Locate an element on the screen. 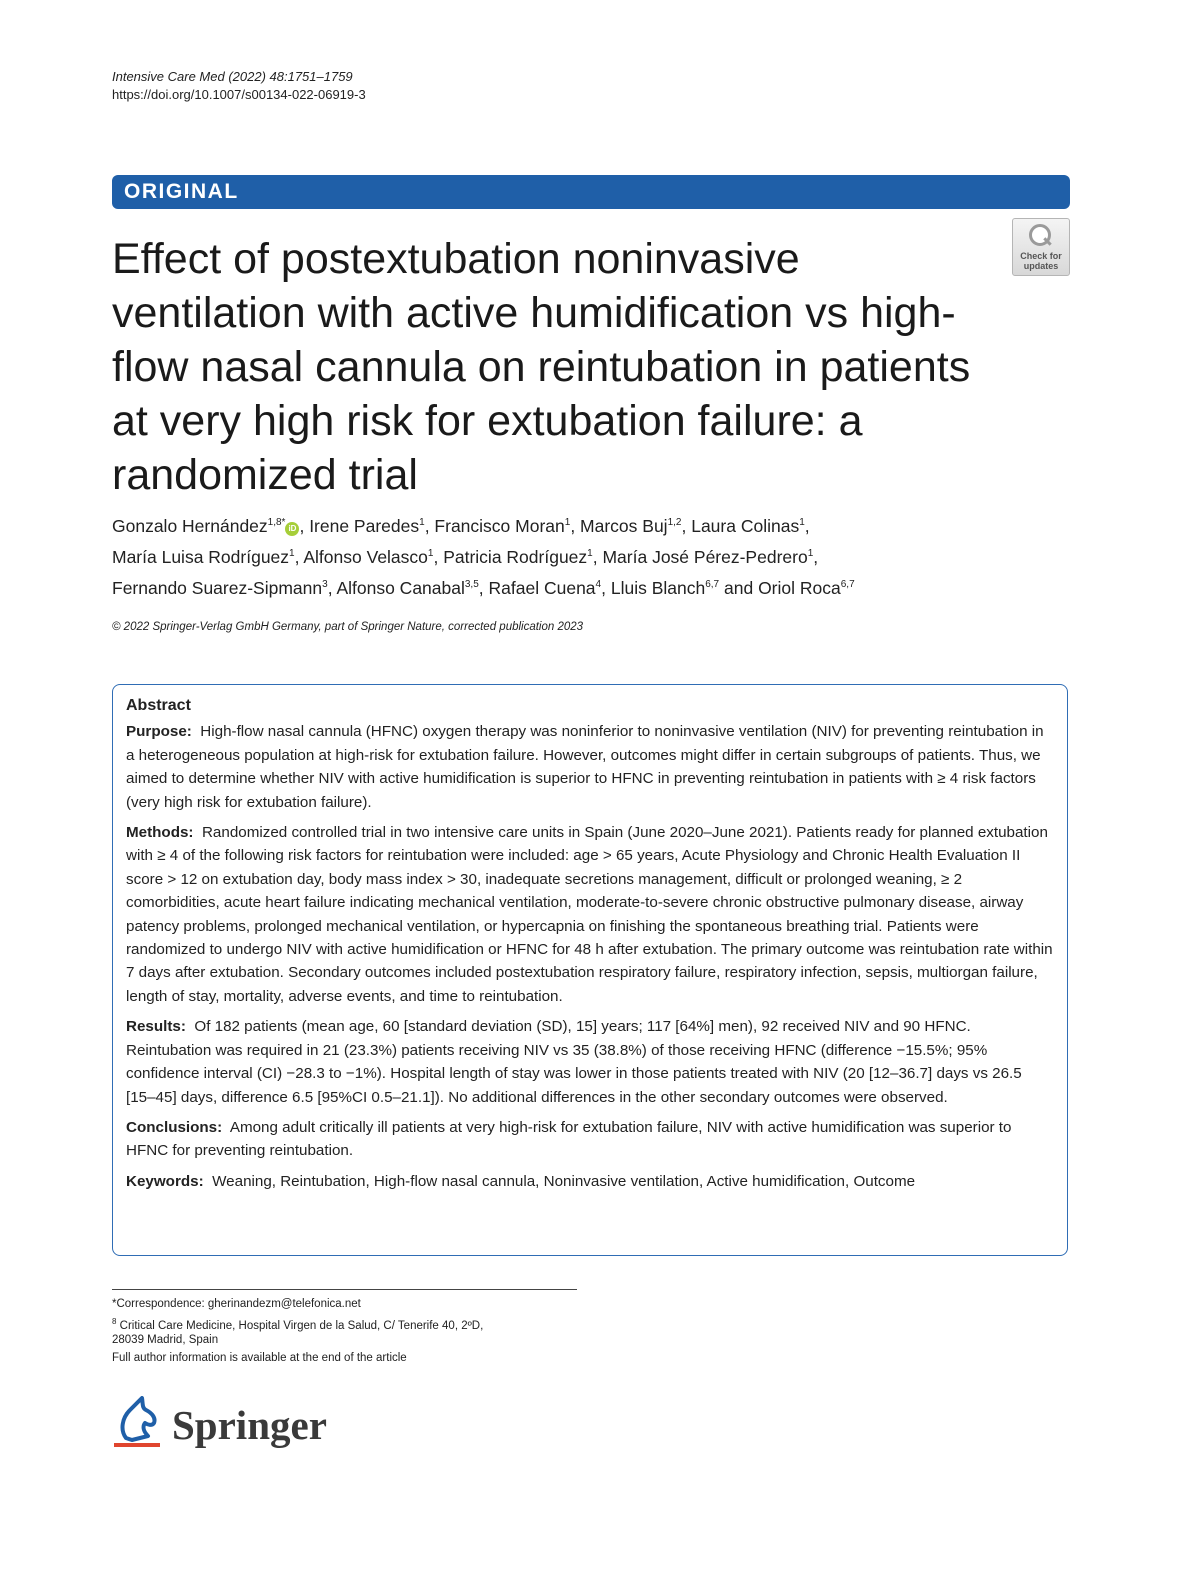 This screenshot has width=1200, height=1593. author-name: Laura Colinas is located at coordinates (745, 525).